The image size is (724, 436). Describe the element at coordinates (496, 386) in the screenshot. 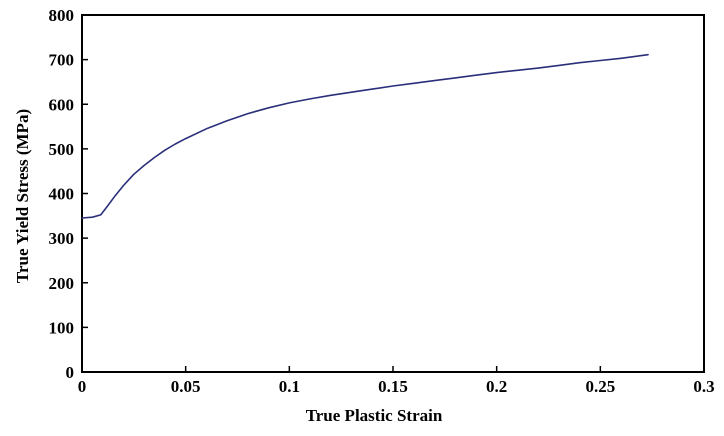

I see `x-tick-label: 0.2` at that location.